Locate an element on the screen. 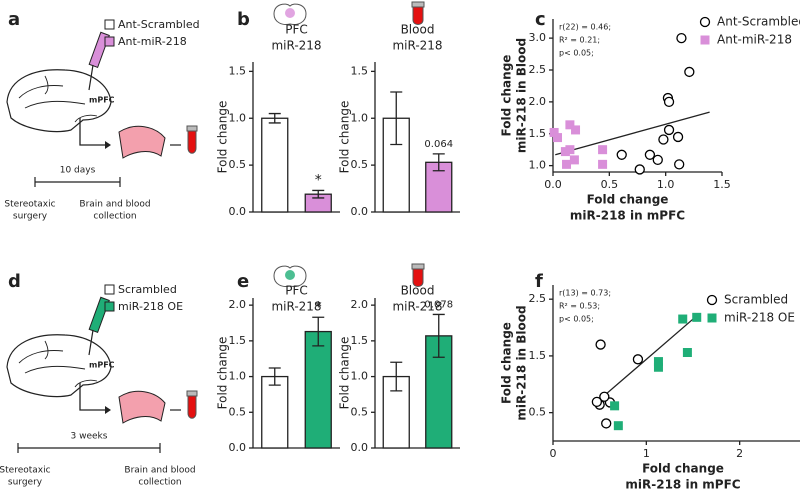 Image resolution: width=800 pixels, height=499 pixels. x-tick-label: 2 is located at coordinates (739, 453).